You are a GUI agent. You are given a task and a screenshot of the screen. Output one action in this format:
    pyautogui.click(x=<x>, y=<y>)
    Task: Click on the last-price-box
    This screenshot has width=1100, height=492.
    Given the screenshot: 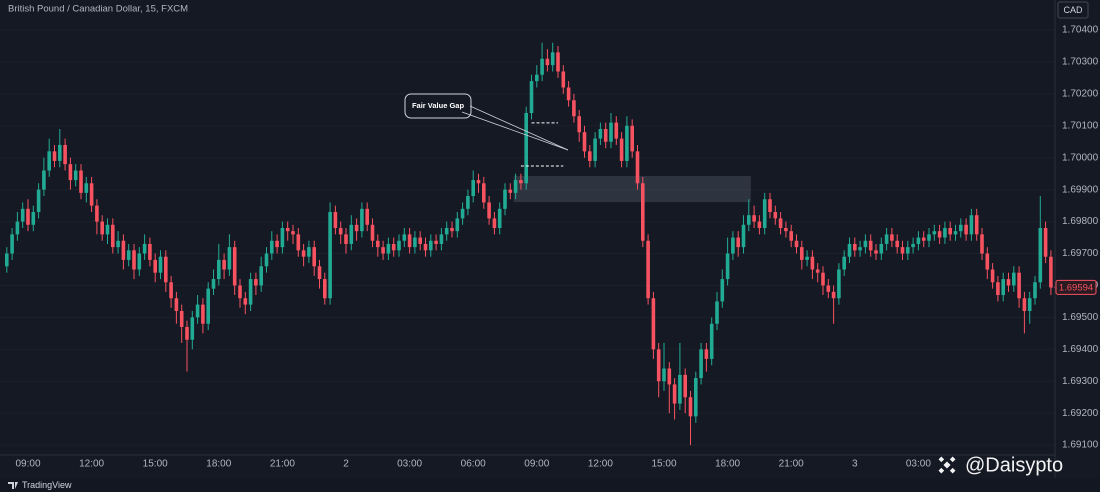 What is the action you would take?
    pyautogui.click(x=1076, y=287)
    